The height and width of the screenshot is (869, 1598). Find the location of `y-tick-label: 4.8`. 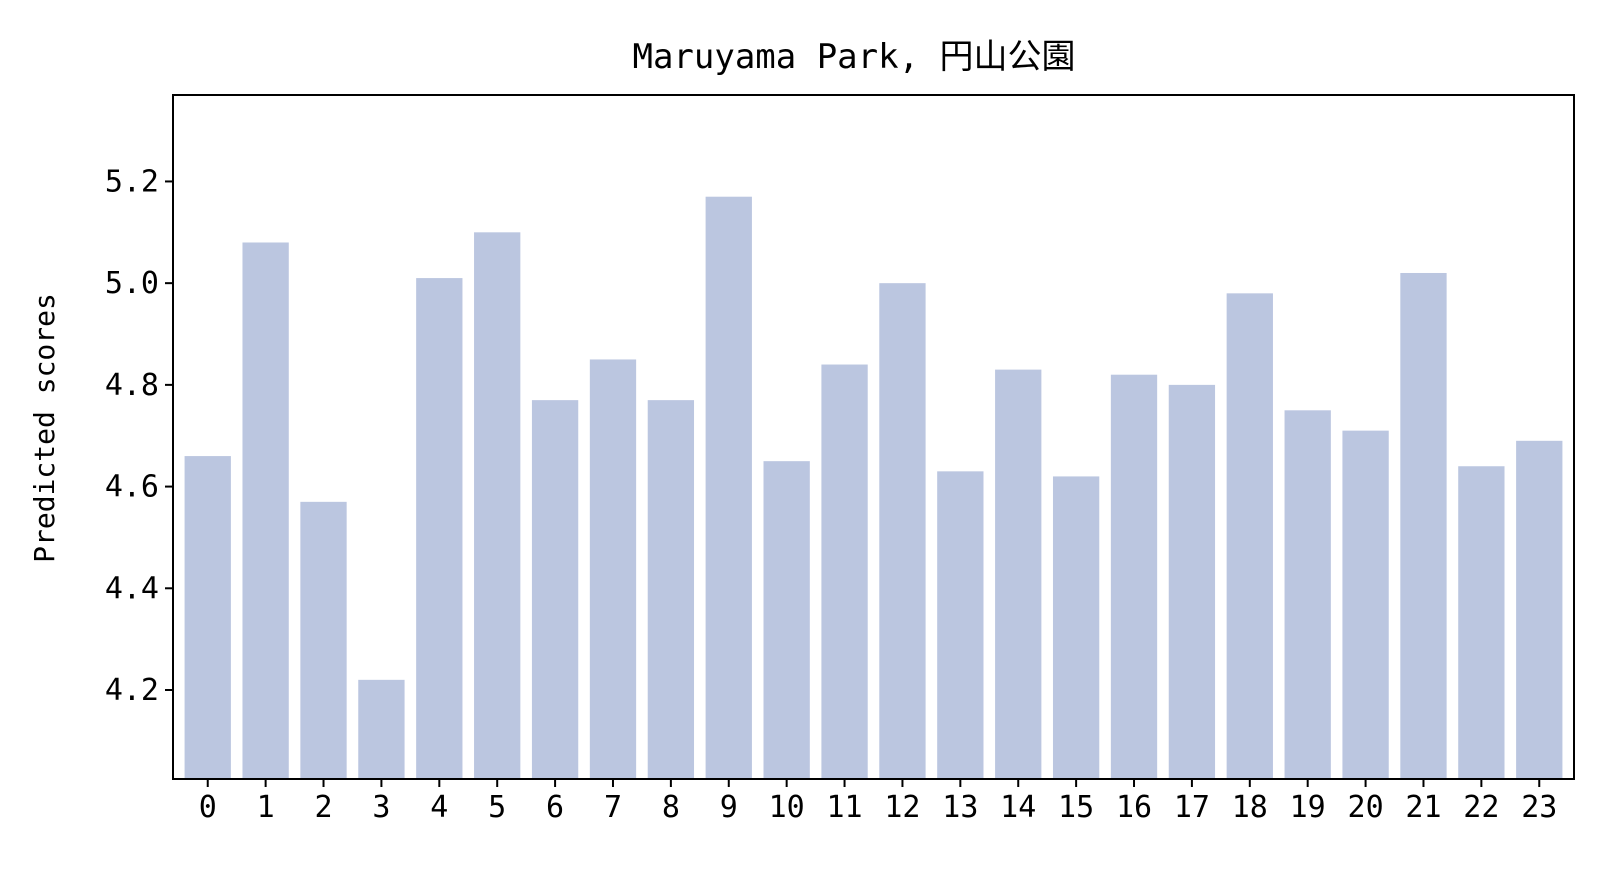

y-tick-label: 4.8 is located at coordinates (132, 385).